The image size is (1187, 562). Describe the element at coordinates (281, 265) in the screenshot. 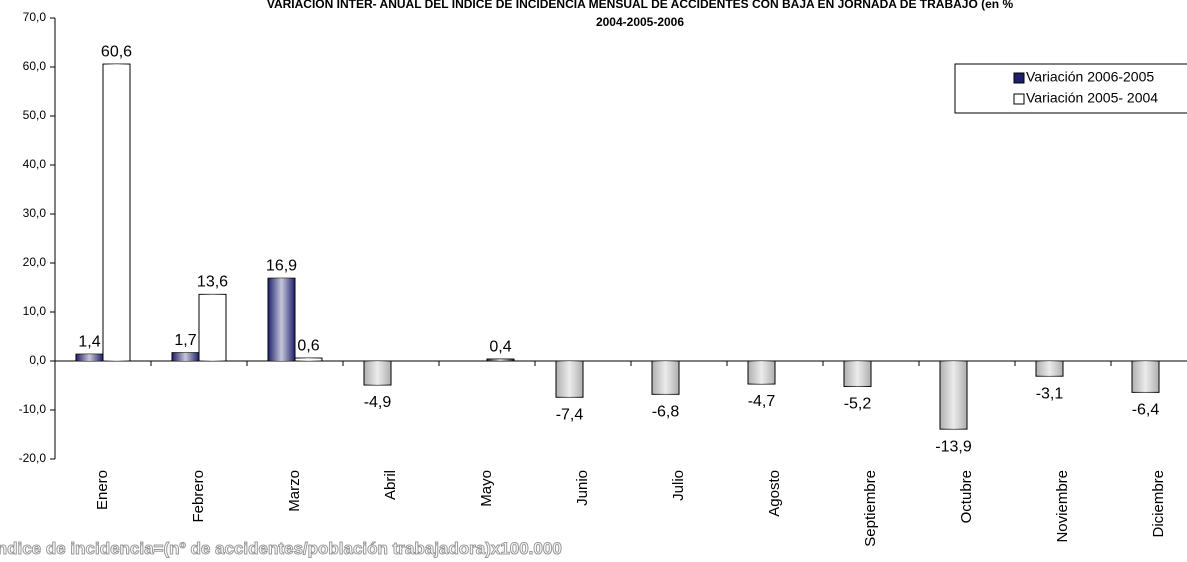

I see `data-label: 16,9` at that location.